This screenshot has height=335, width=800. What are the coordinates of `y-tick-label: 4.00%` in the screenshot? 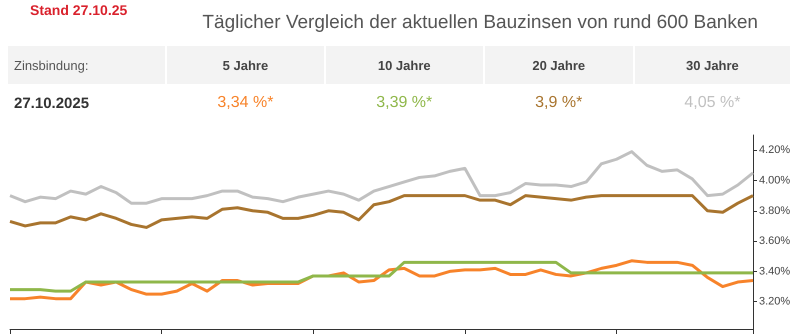 It's located at (774, 180).